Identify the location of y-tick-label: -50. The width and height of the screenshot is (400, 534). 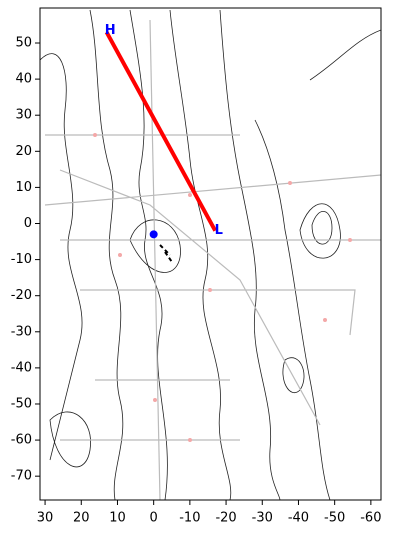
(21, 403).